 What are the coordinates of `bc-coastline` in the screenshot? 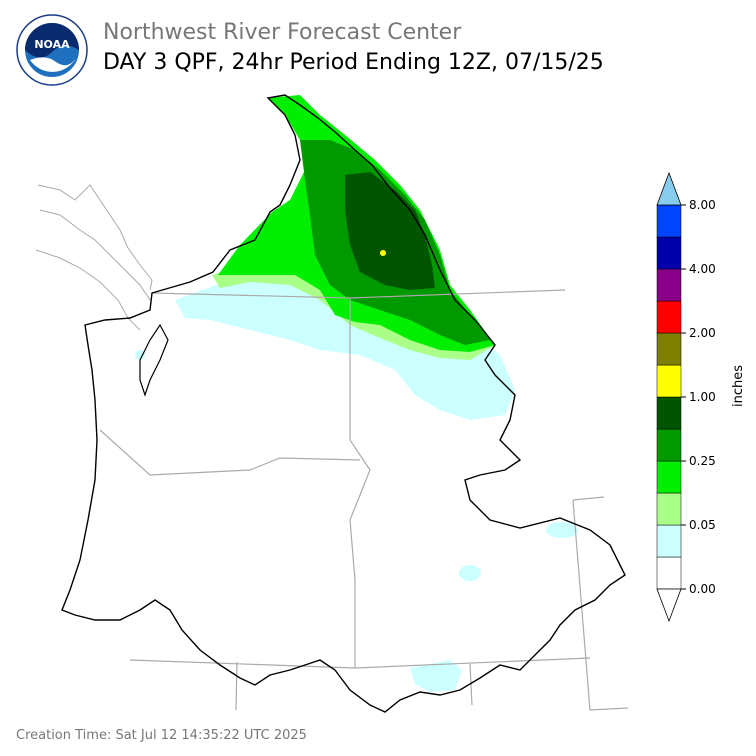 It's located at (94, 257).